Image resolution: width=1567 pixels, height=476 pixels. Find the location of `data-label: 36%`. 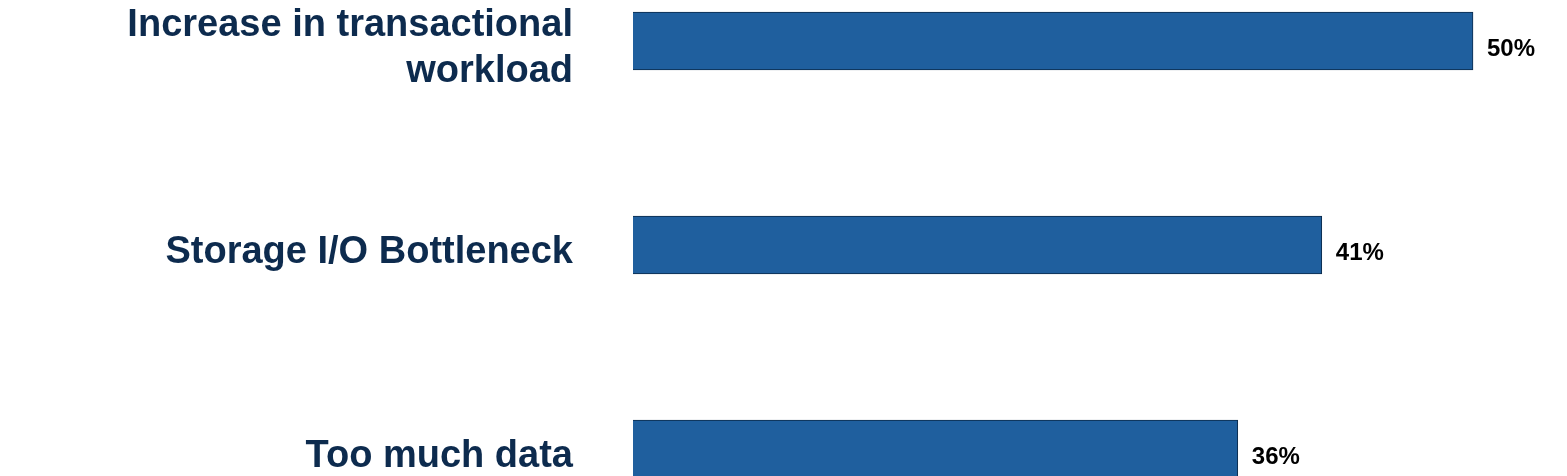

data-label: 36% is located at coordinates (1275, 455).